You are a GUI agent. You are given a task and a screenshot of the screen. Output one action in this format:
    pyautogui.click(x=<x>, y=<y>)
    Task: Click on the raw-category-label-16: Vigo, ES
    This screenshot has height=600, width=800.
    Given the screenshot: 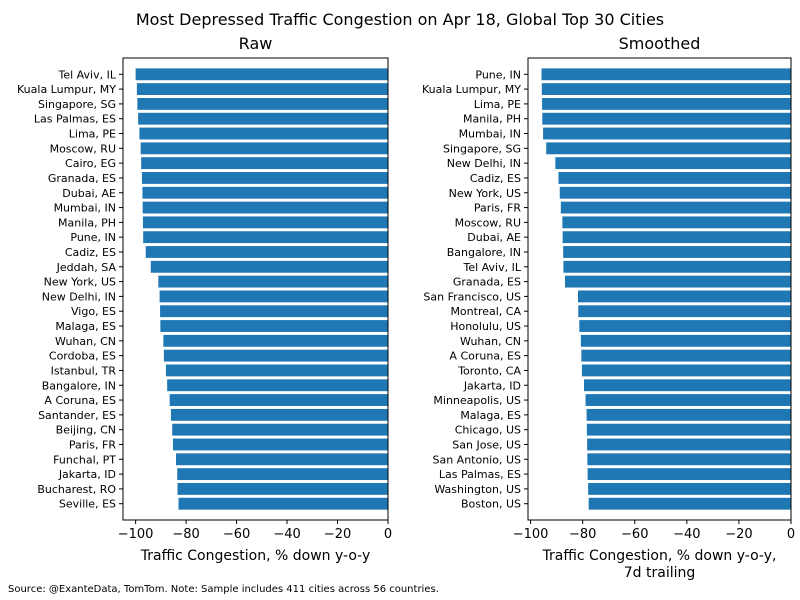 What is the action you would take?
    pyautogui.click(x=93, y=311)
    